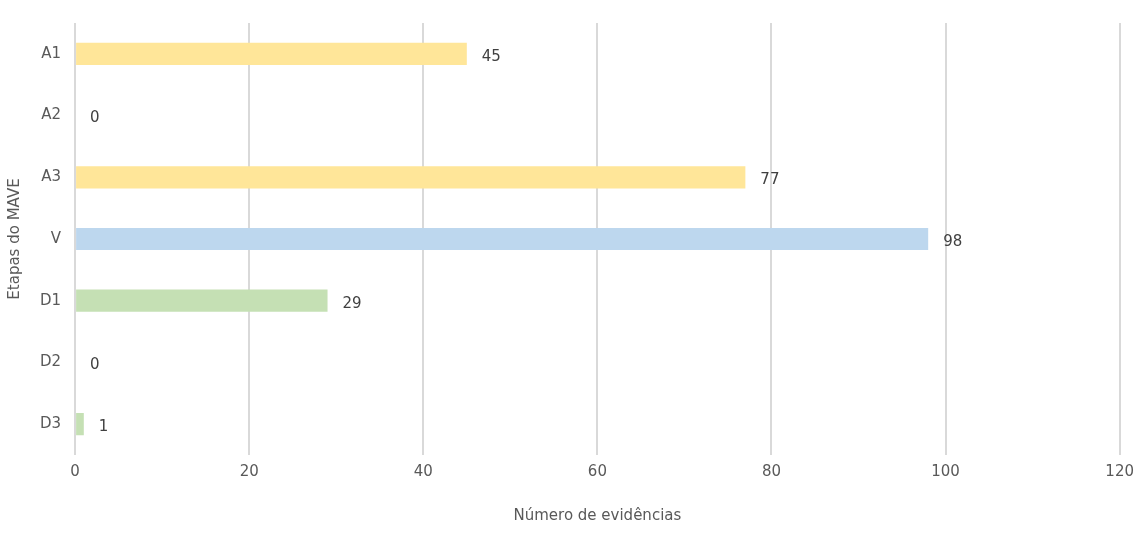 This screenshot has height=533, width=1142. What do you see at coordinates (423, 470) in the screenshot?
I see `x-tick-label: 40` at bounding box center [423, 470].